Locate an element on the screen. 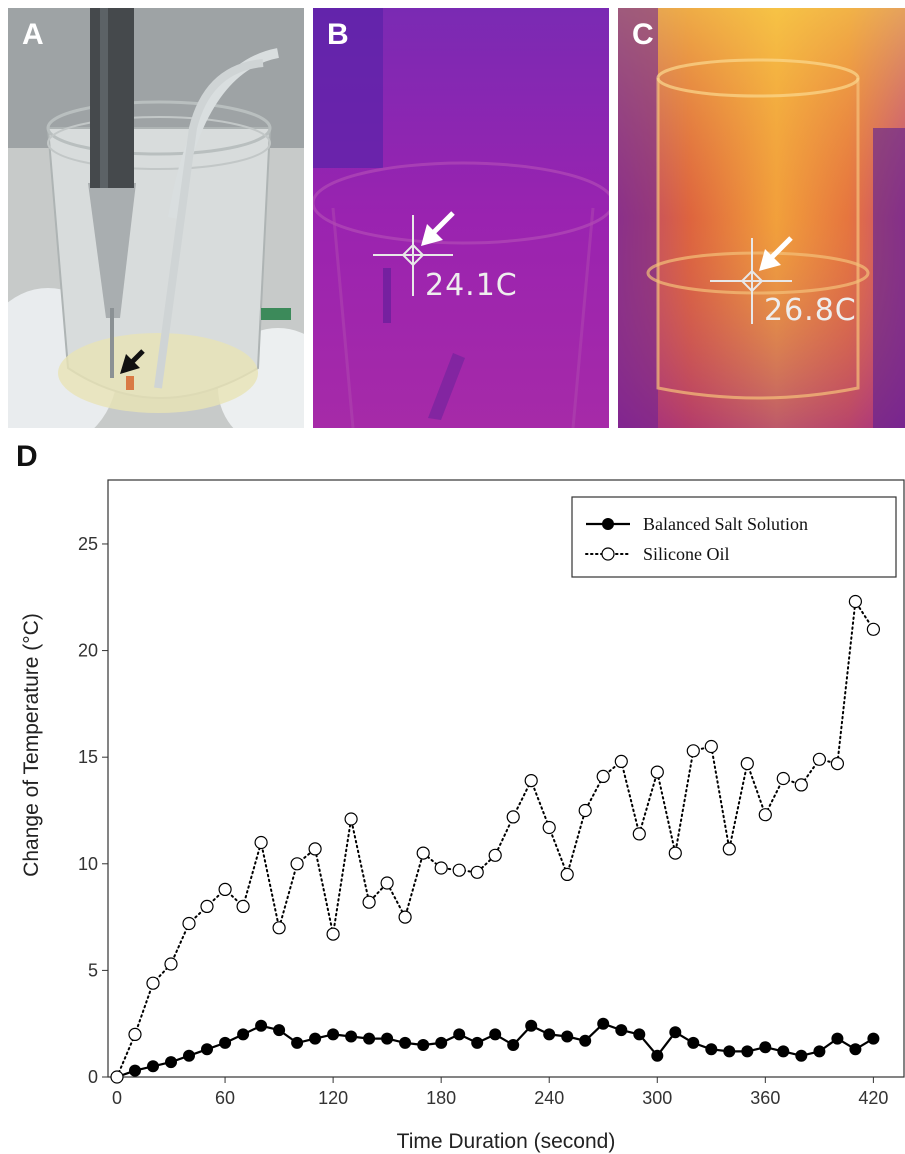 The height and width of the screenshot is (1154, 905). panel-b-thermal-image: B 24.1C is located at coordinates (461, 218).